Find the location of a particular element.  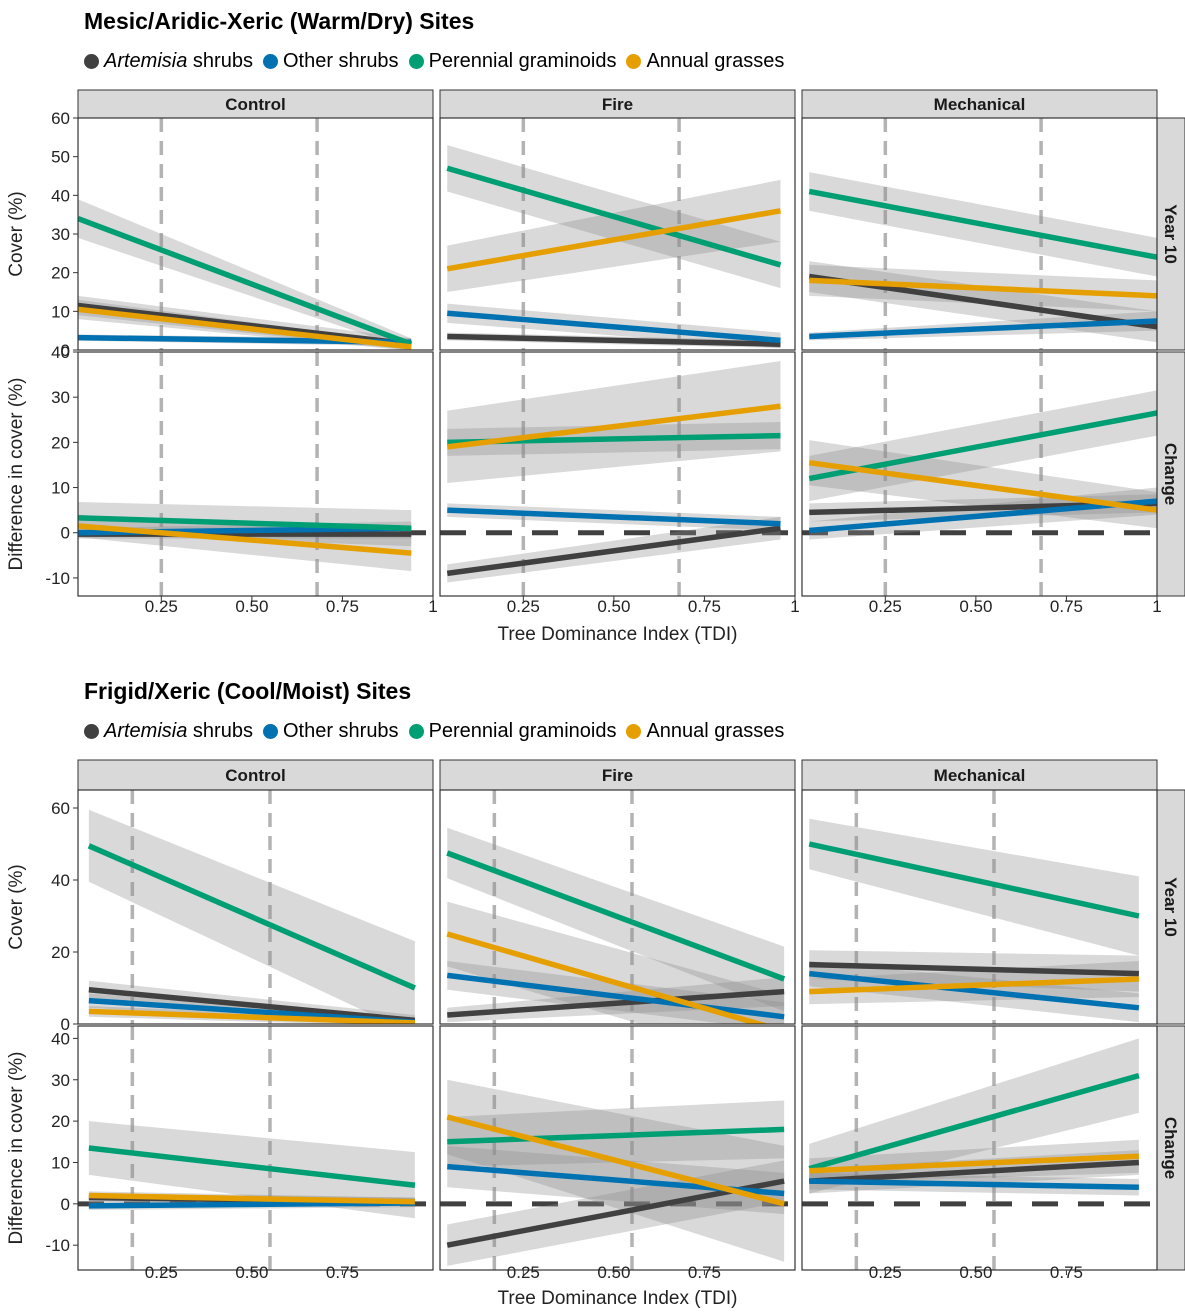

row-label: Year 10 is located at coordinates (1170, 907).